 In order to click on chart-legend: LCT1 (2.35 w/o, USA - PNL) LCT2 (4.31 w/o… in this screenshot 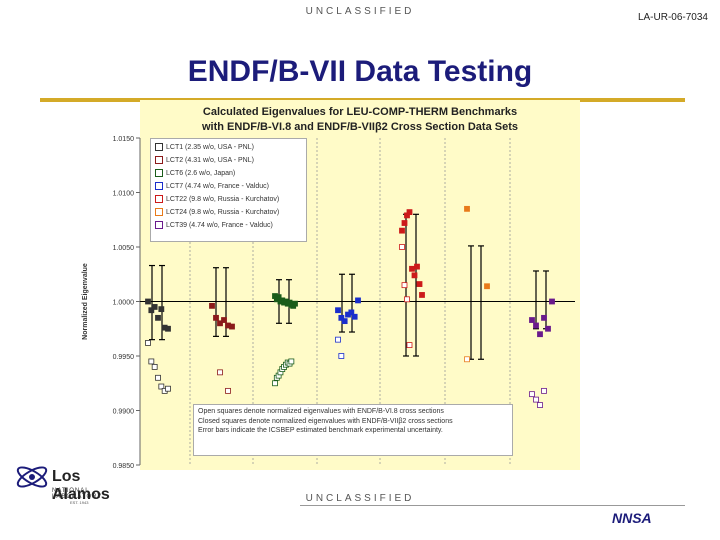, I will do `click(228, 190)`.